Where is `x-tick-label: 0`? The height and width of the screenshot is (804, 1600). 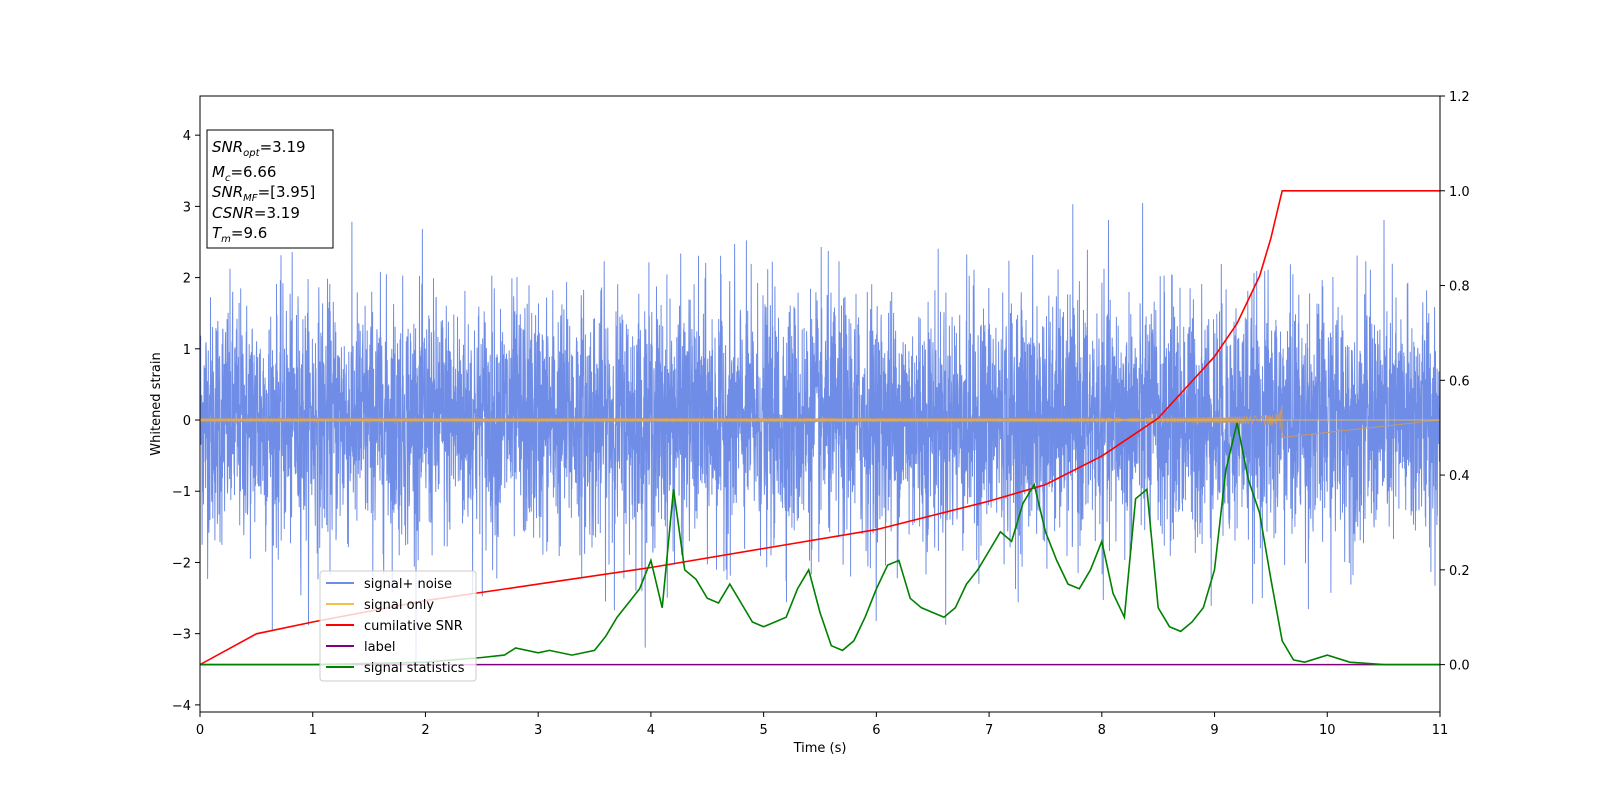
x-tick-label: 0 is located at coordinates (200, 730).